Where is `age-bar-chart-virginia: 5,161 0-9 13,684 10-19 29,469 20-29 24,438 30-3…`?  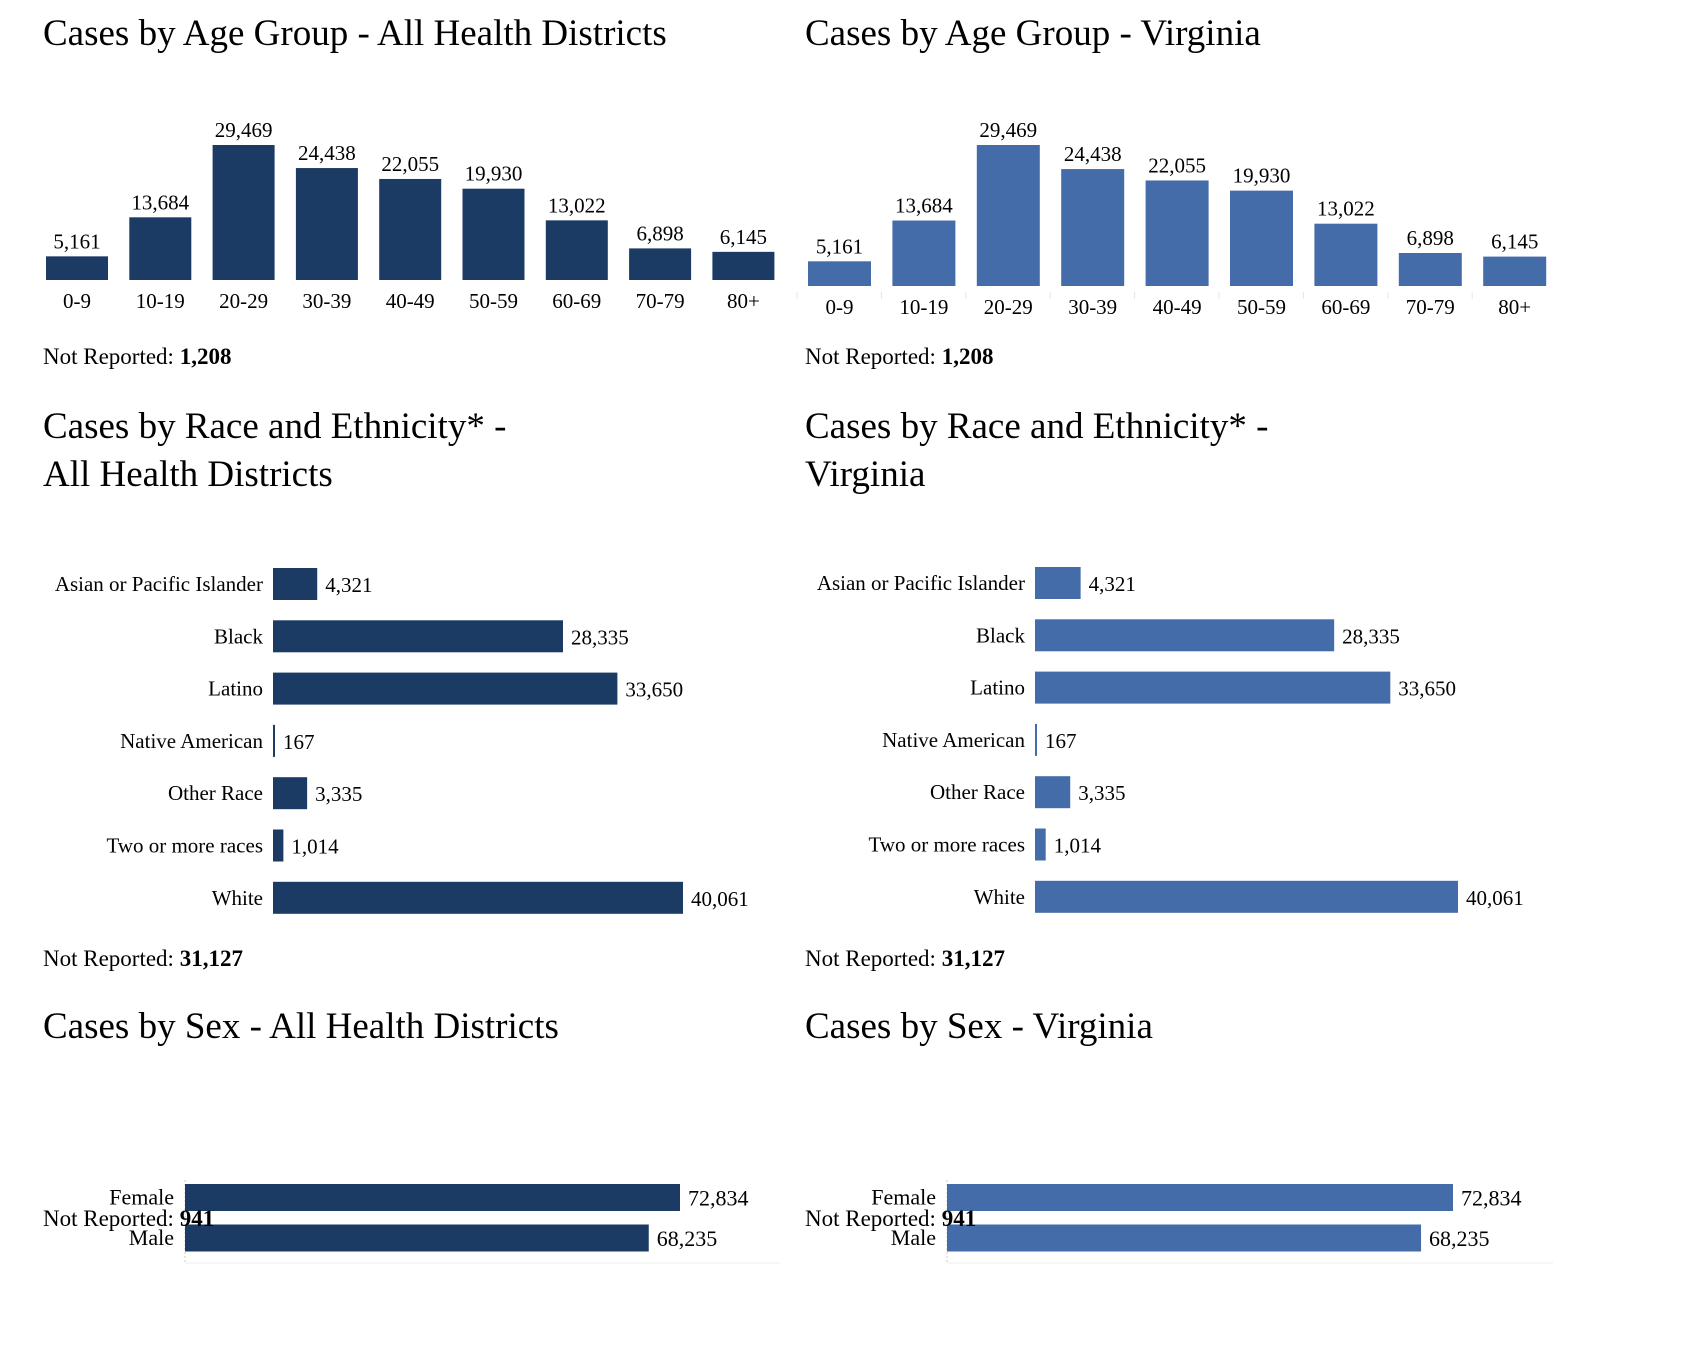 age-bar-chart-virginia: 5,161 0-9 13,684 10-19 29,469 20-29 24,438 30-3… is located at coordinates (1171, 218).